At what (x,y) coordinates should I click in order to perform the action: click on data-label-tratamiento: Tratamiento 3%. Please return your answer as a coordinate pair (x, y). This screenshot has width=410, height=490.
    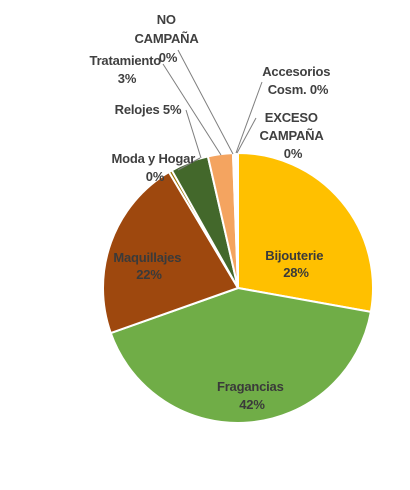
    Looking at the image, I should click on (127, 69).